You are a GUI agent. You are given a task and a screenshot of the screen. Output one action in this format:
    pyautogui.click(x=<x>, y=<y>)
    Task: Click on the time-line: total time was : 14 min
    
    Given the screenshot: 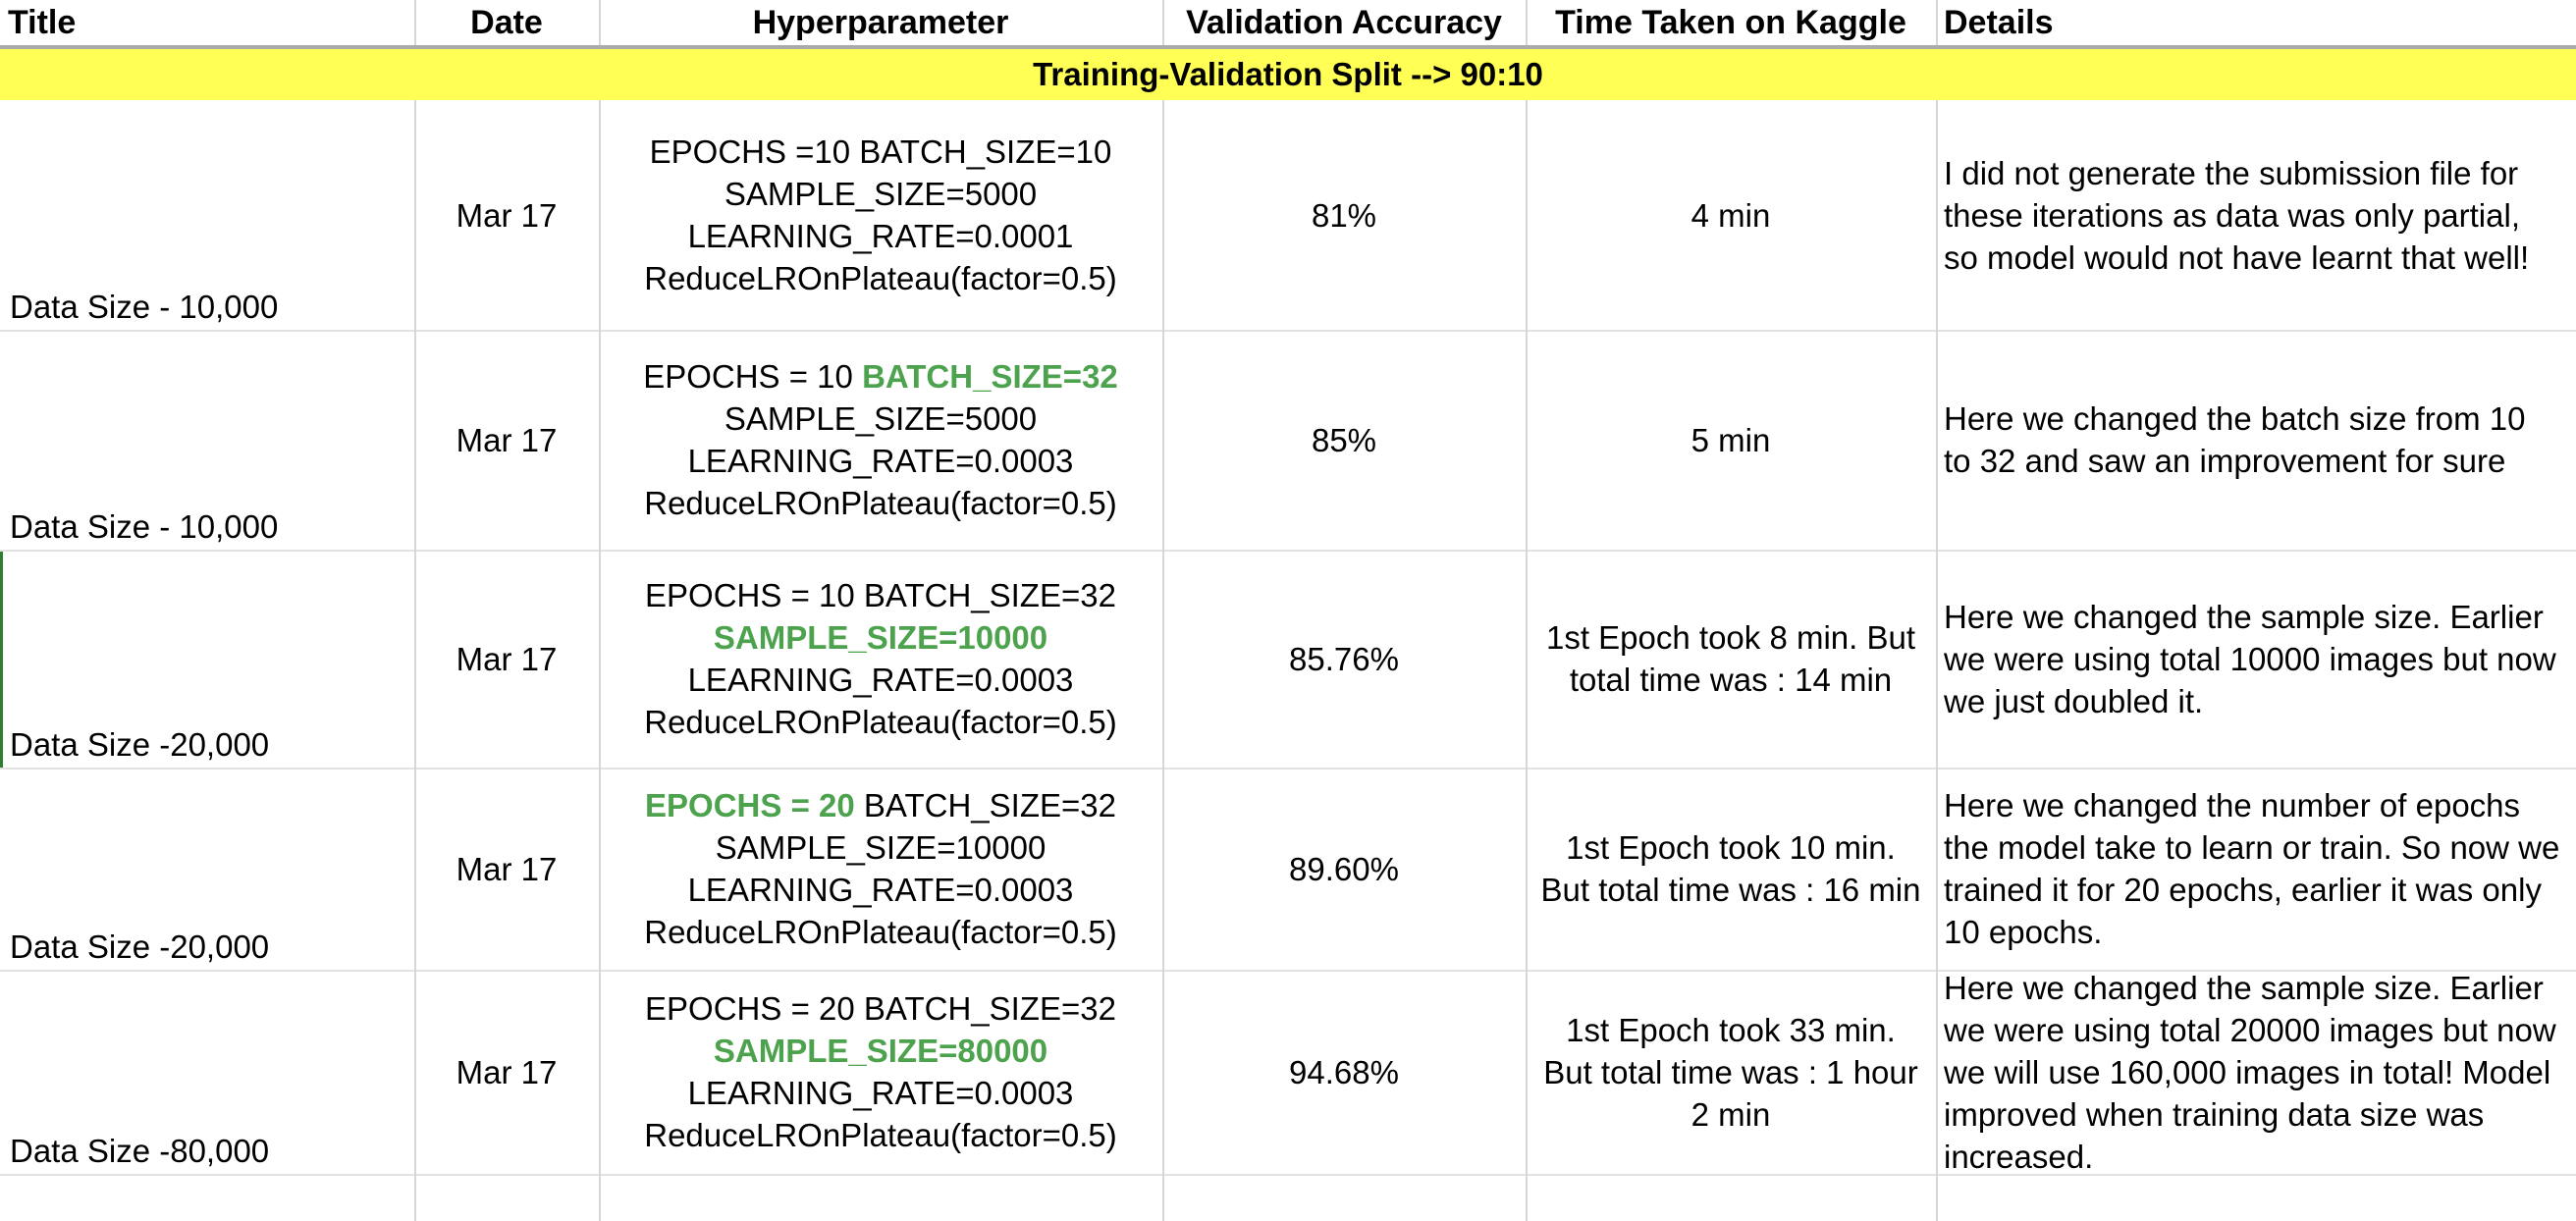 What is the action you would take?
    pyautogui.click(x=1731, y=680)
    